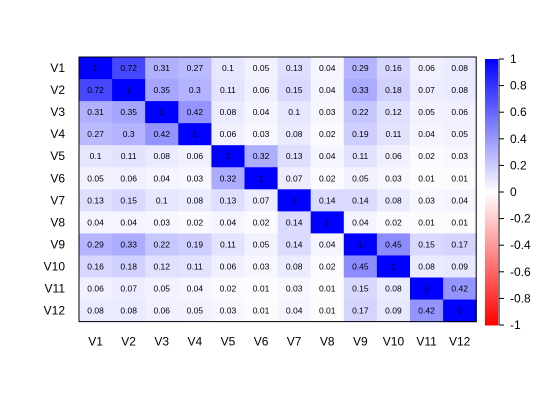  I want to click on cell-value-label: 0.17, so click(360, 311).